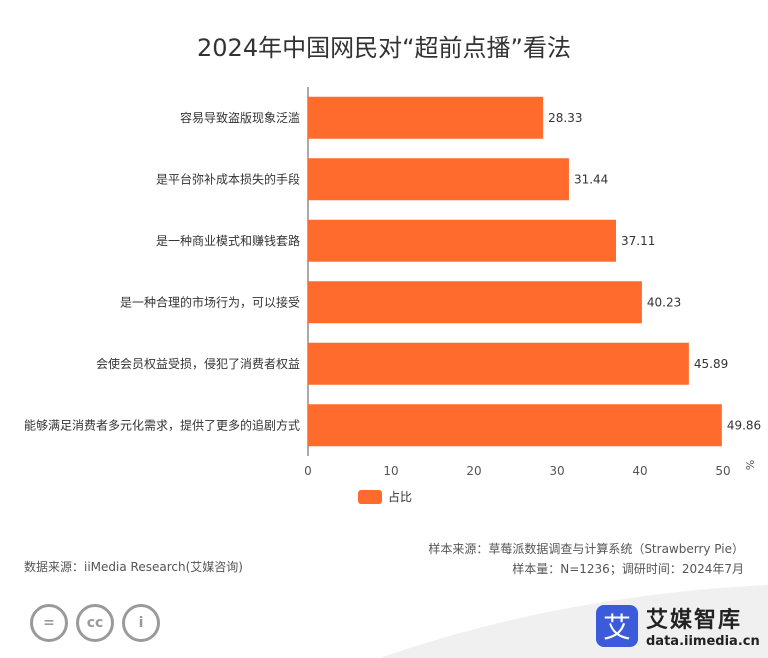  I want to click on bar-value-label-5: 45.89, so click(711, 364).